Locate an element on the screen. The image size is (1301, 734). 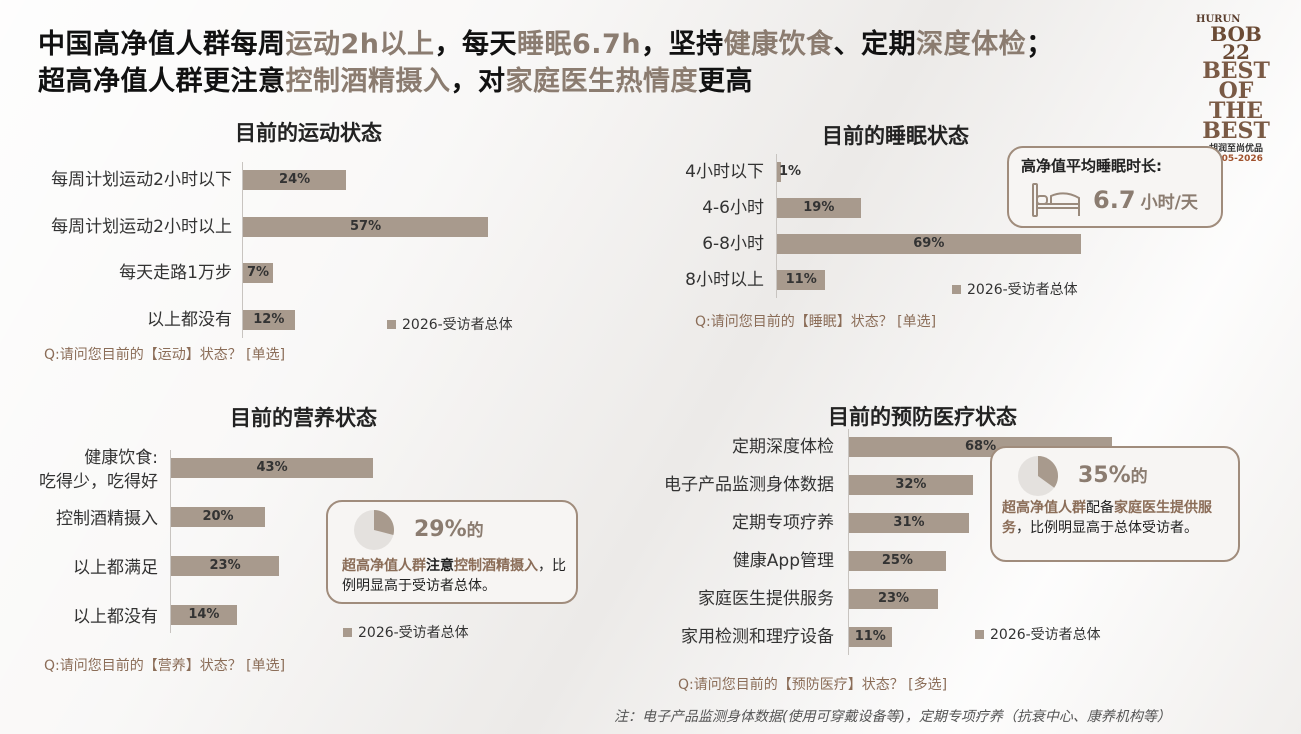
sleep-callout: 高净值平均睡眠时长: 6.7 小时/天 is located at coordinates (1115, 187).